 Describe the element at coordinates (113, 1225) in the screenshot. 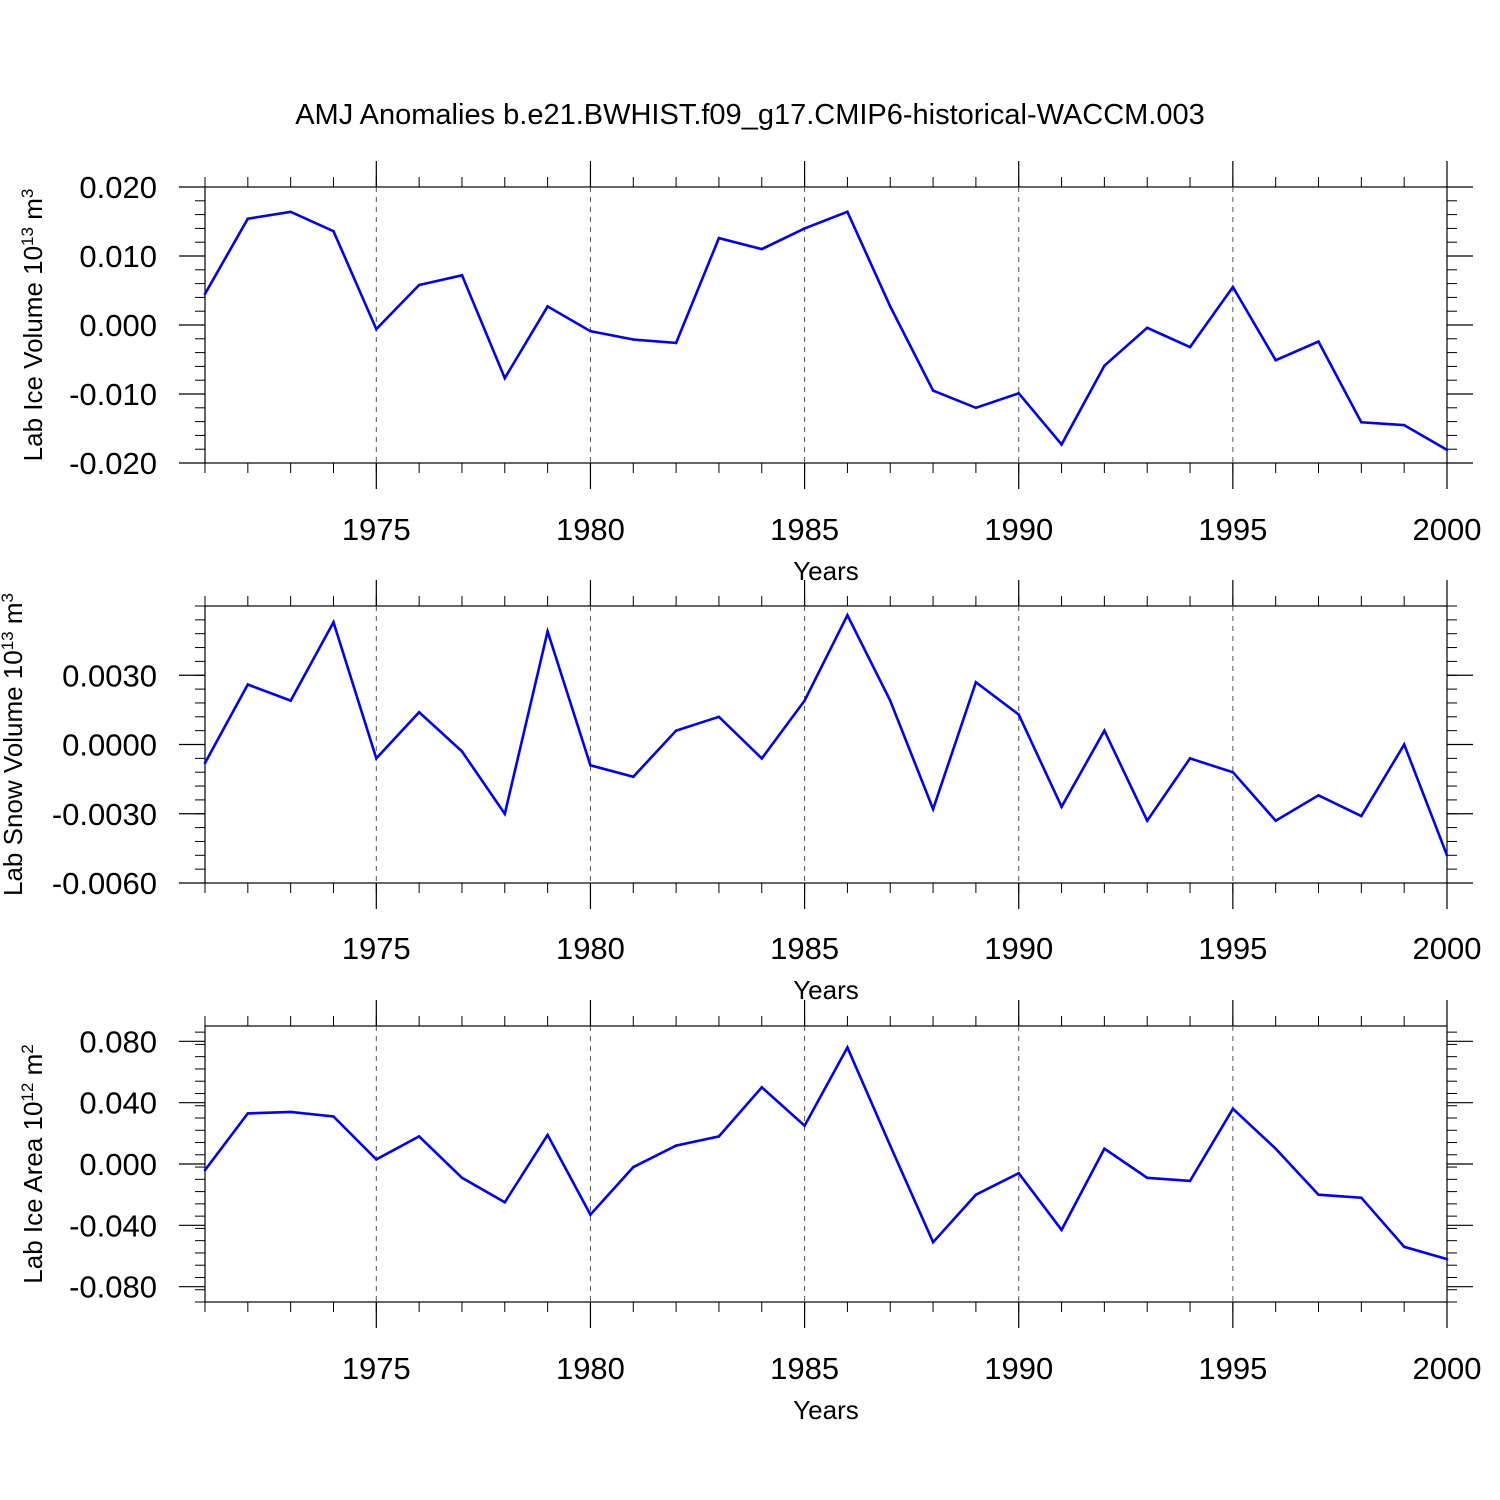

I see `y-tick-label: -0.040` at that location.